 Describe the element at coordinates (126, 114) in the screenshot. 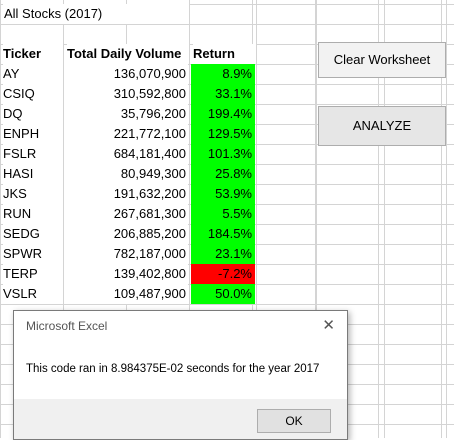

I see `volume-cell: 35,796,200` at that location.